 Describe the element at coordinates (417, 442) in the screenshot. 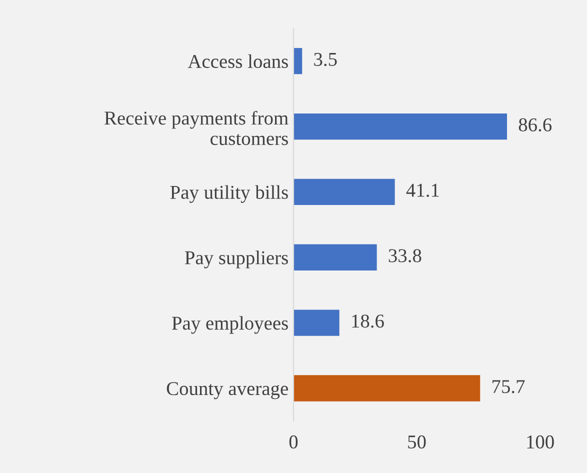

I see `x-tick-label: 50` at that location.